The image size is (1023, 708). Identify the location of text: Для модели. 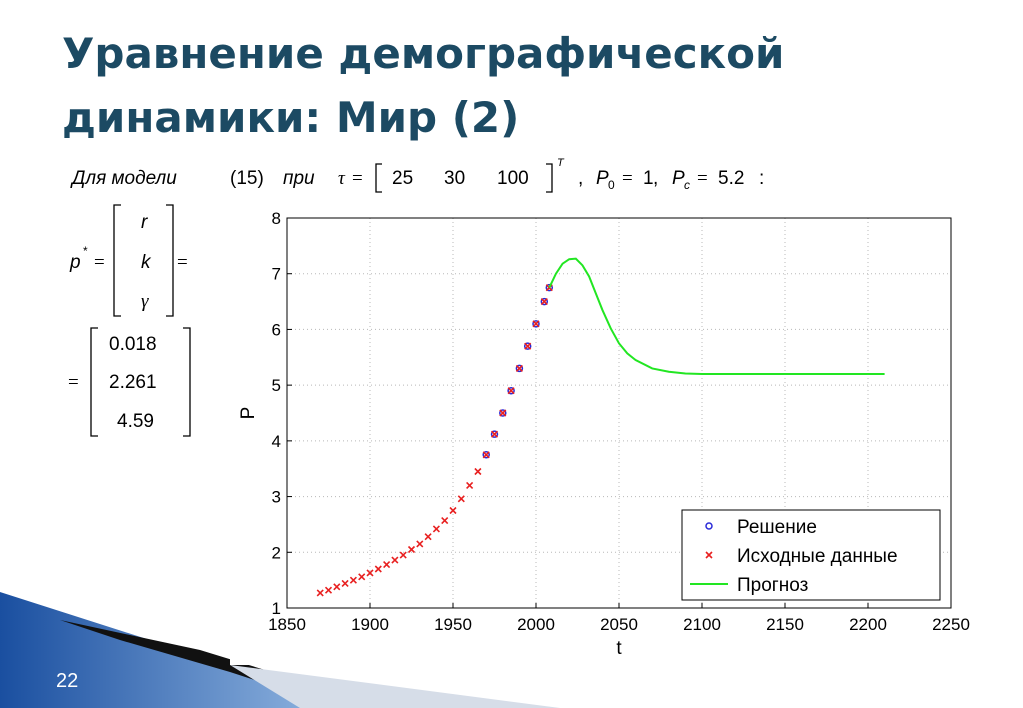
(123, 178).